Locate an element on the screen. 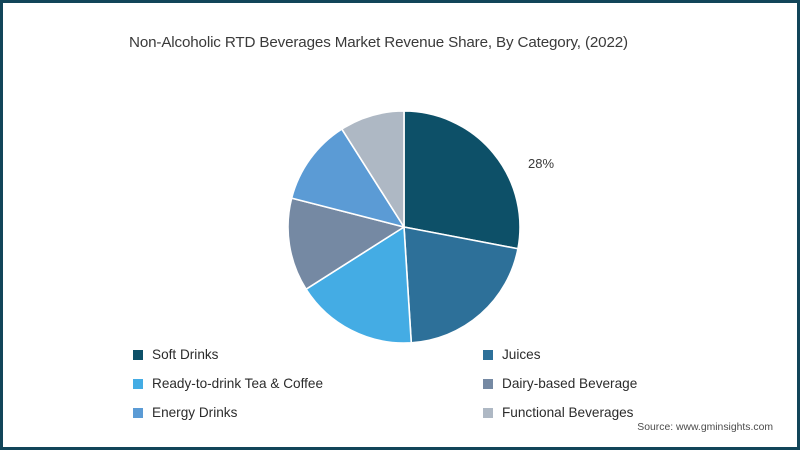  legend-item: Juices is located at coordinates (593, 355).